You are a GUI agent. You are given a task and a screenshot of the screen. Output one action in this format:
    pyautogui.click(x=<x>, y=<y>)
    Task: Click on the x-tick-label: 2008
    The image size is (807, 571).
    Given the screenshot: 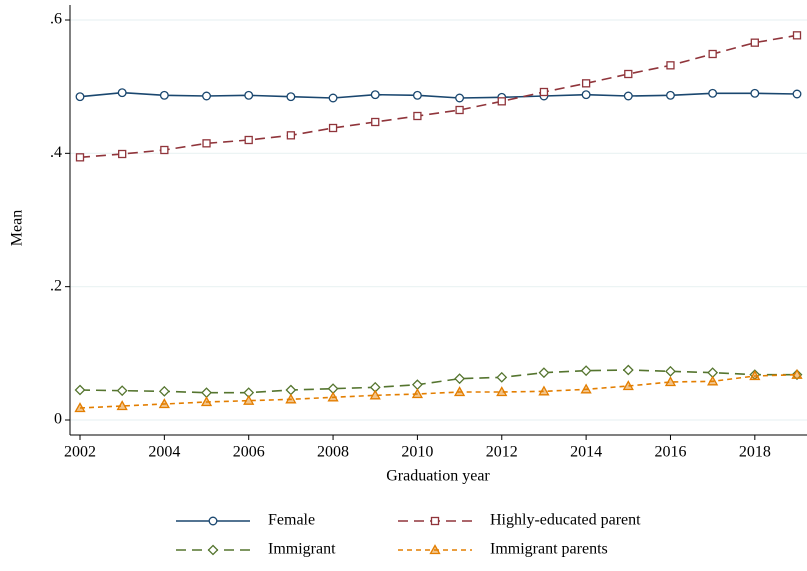 What is the action you would take?
    pyautogui.click(x=333, y=452)
    